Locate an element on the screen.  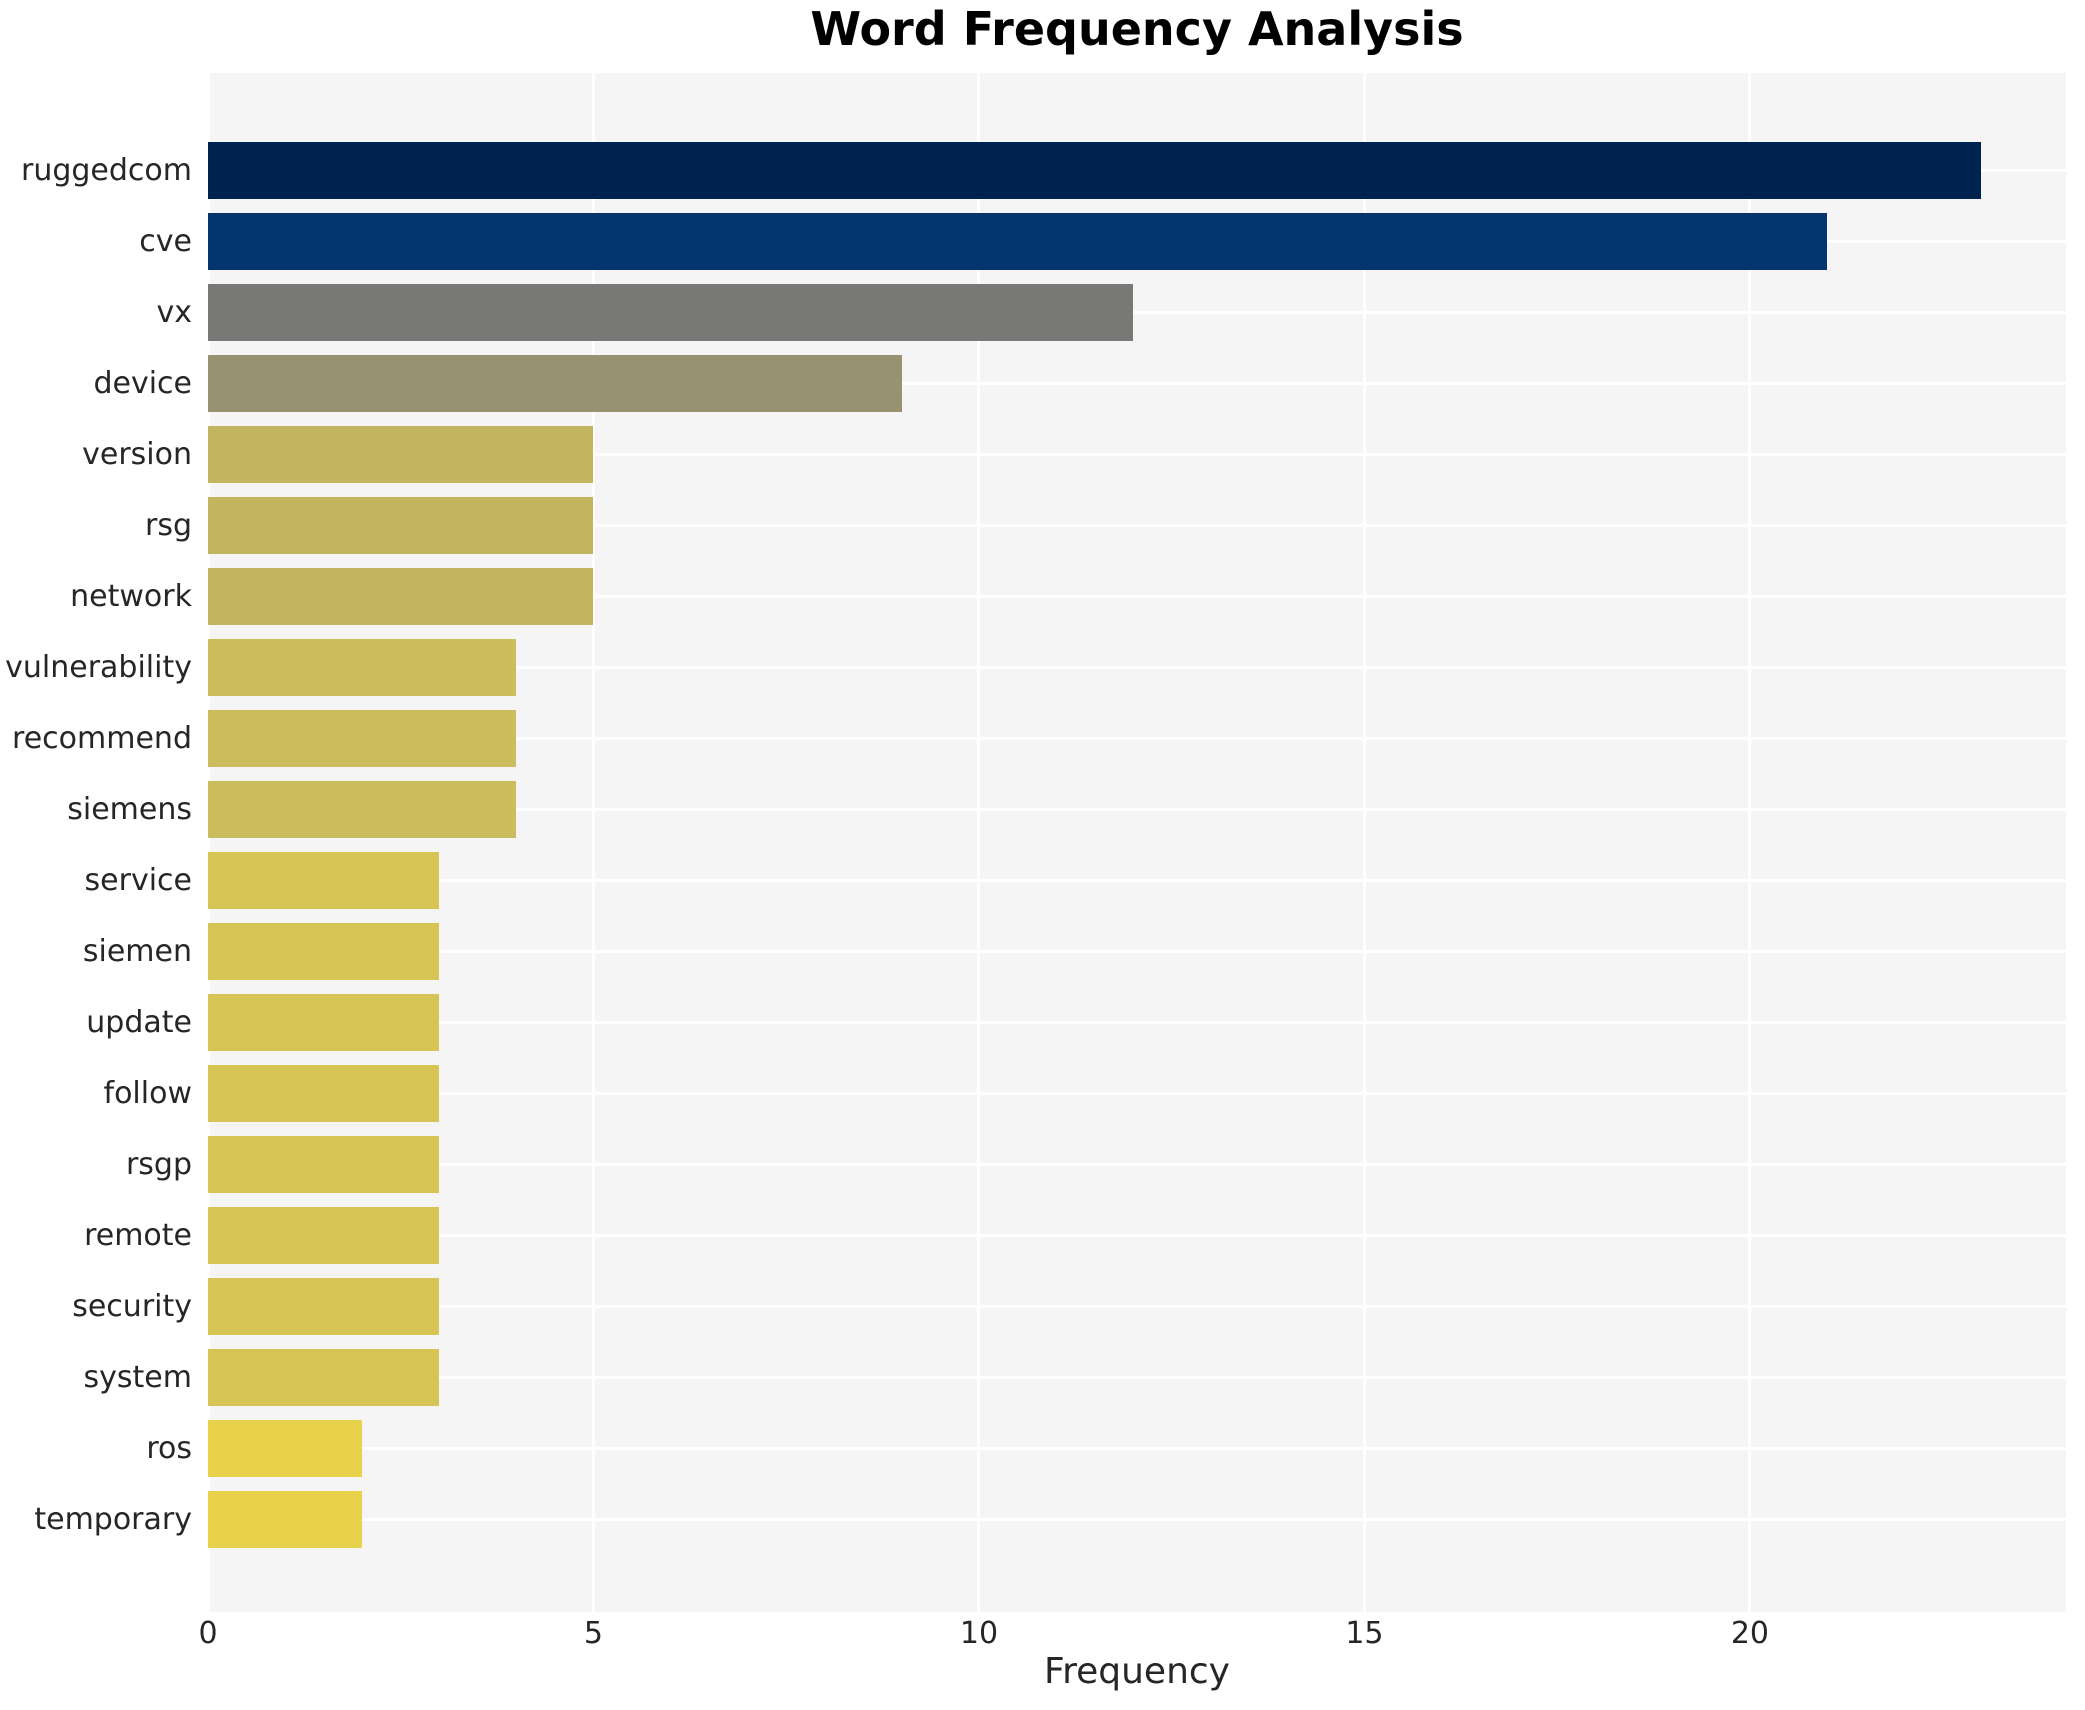
category-label: vx is located at coordinates (174, 312).